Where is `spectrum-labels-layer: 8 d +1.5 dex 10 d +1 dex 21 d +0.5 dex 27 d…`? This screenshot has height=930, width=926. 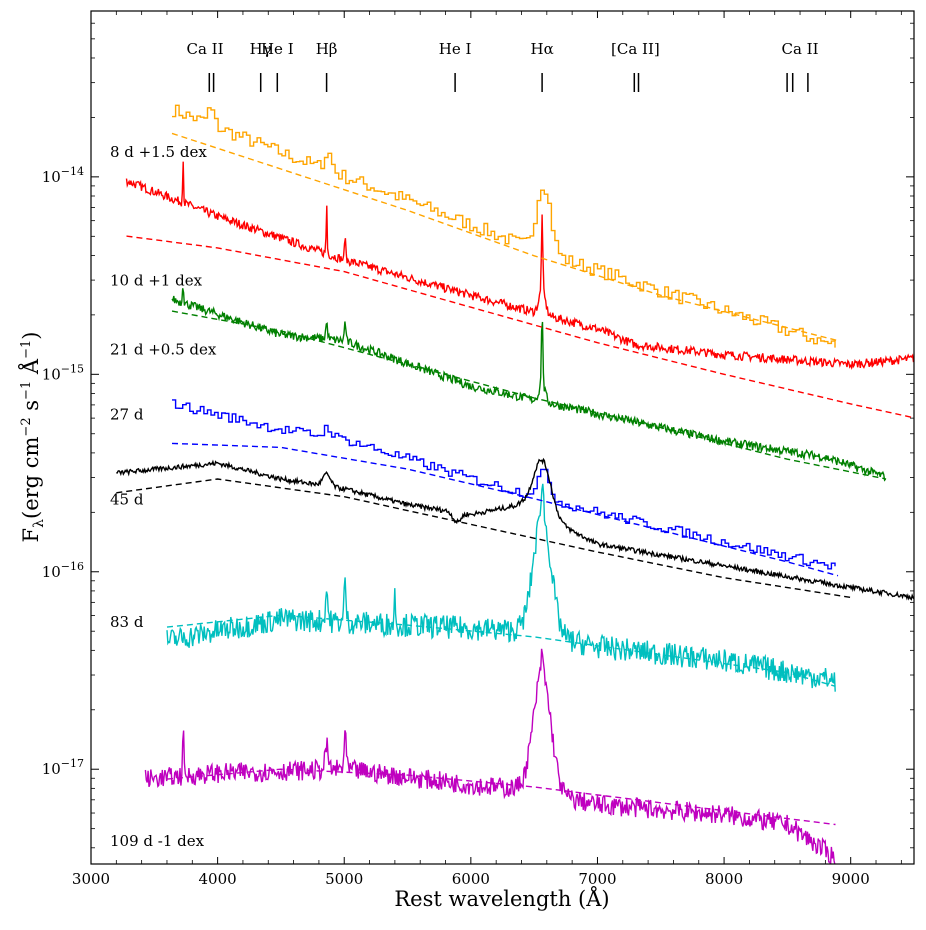
spectrum-labels-layer: 8 d +1.5 dex 10 d +1 dex 21 d +0.5 dex 27 d… is located at coordinates (163, 496).